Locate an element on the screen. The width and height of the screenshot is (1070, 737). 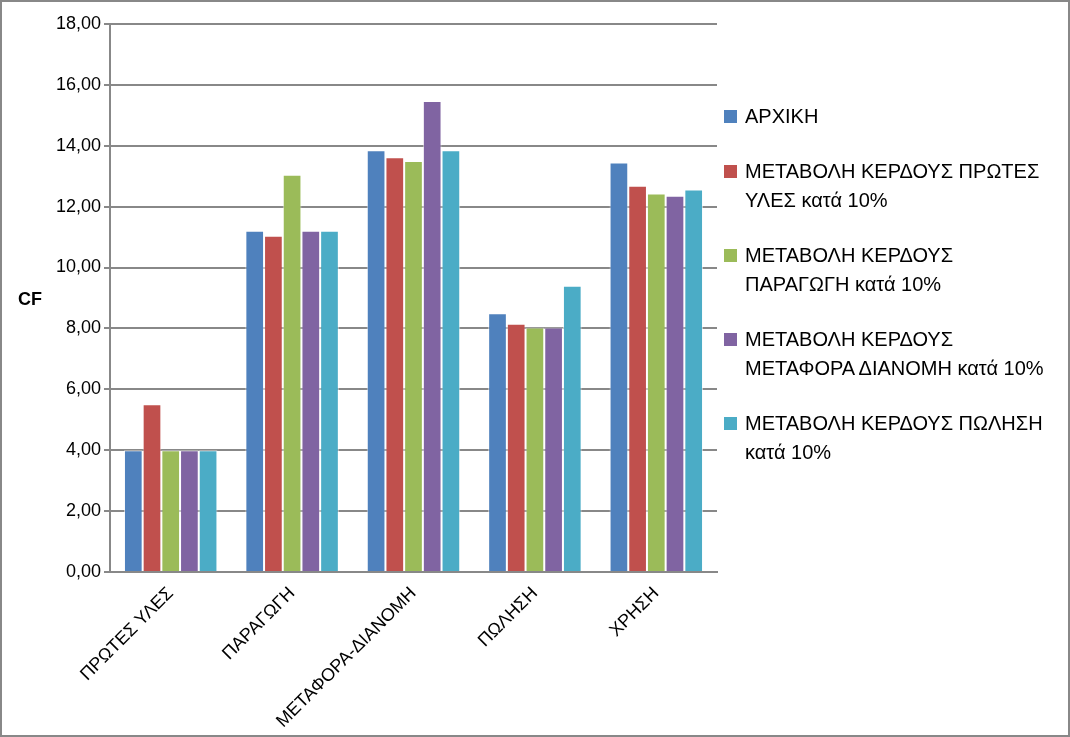
y-tick-label: 6,00 is located at coordinates (83, 388).